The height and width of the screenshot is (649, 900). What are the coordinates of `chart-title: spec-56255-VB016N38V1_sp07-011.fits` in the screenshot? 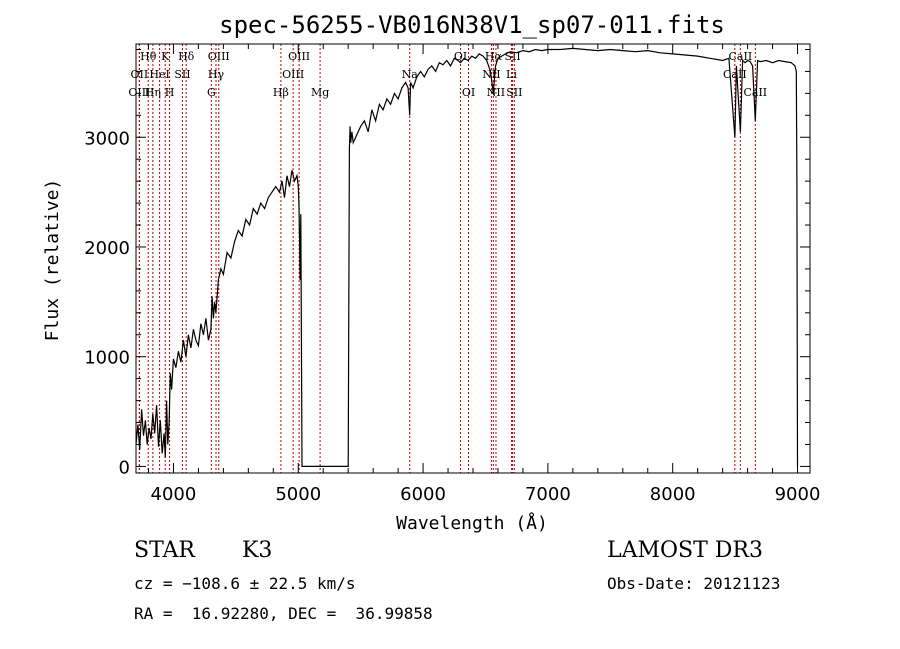 It's located at (472, 25).